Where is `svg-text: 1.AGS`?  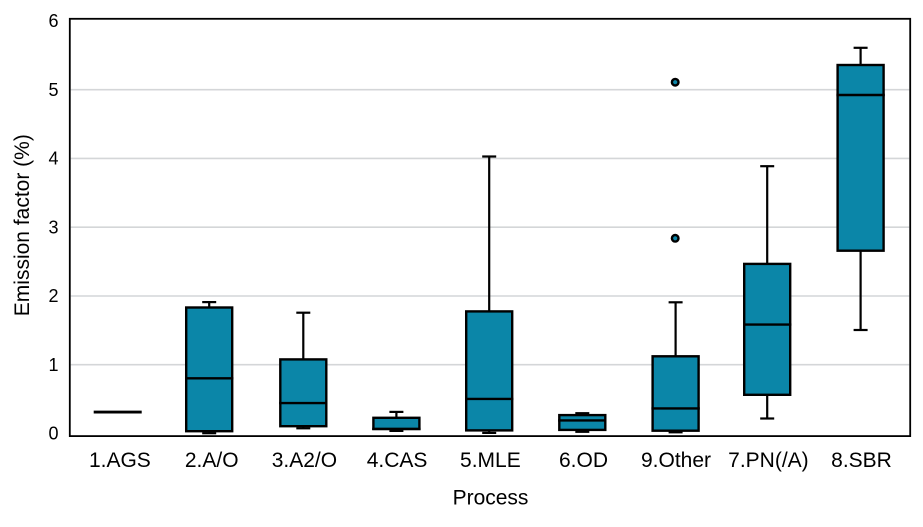 svg-text: 1.AGS is located at coordinates (120, 460).